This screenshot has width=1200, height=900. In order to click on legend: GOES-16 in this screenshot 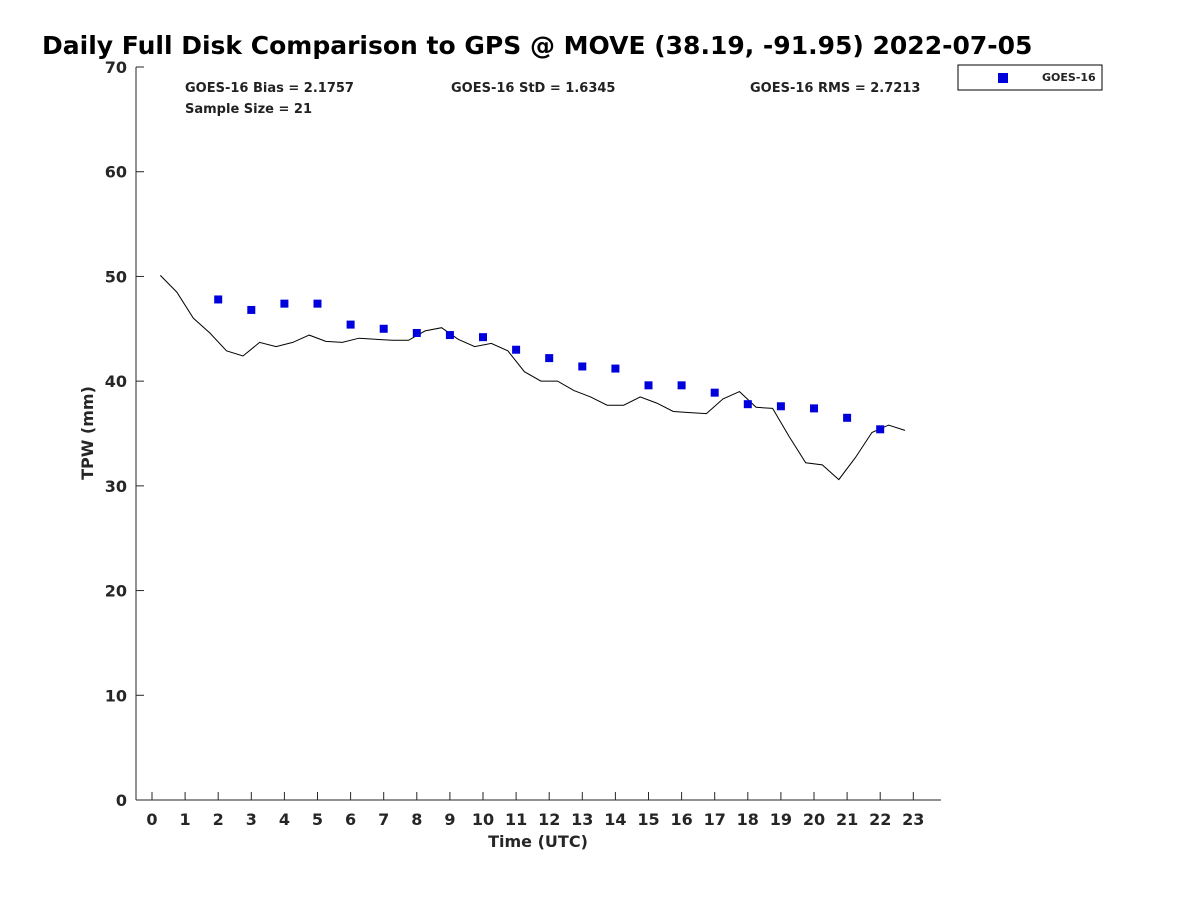, I will do `click(1030, 77)`.